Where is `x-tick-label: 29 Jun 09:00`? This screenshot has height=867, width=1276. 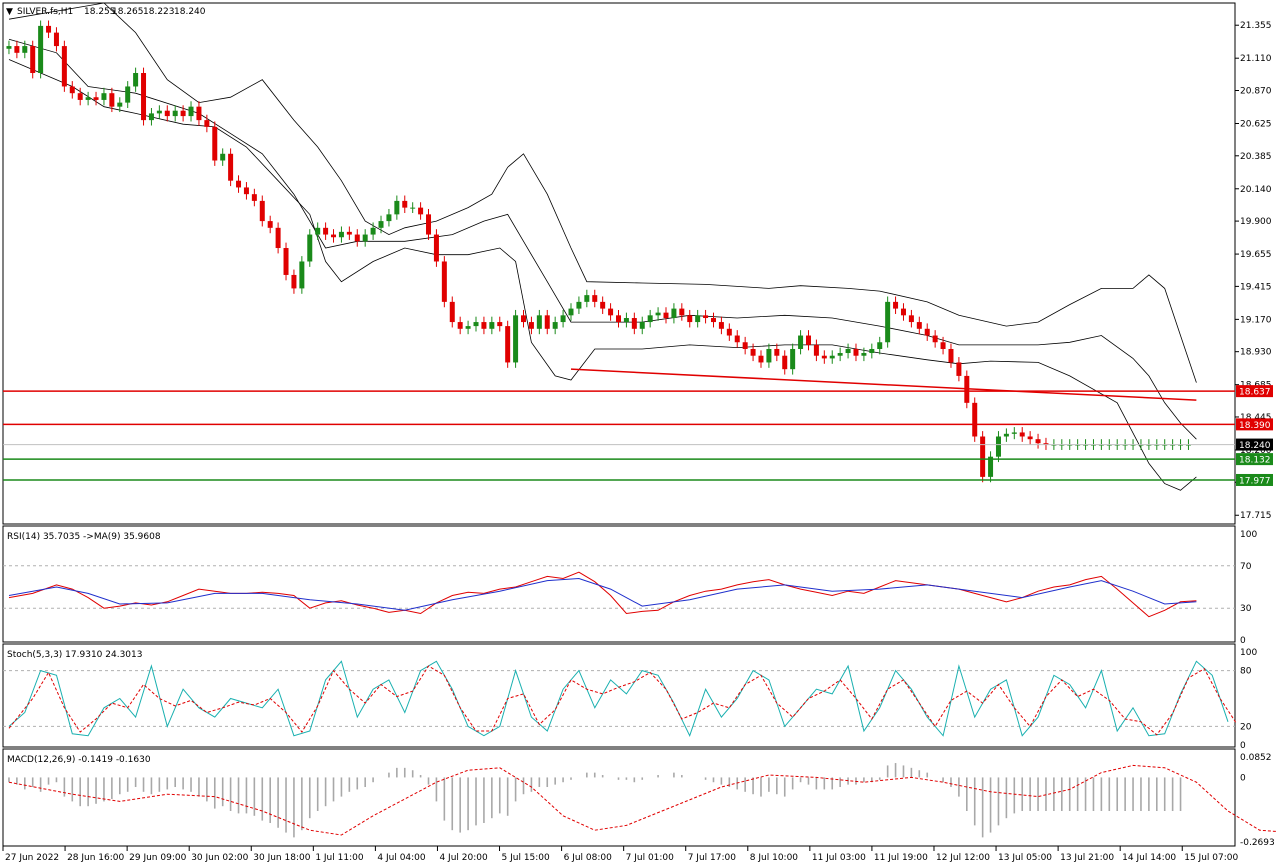
x-tick-label: 29 Jun 09:00 is located at coordinates (157, 858).